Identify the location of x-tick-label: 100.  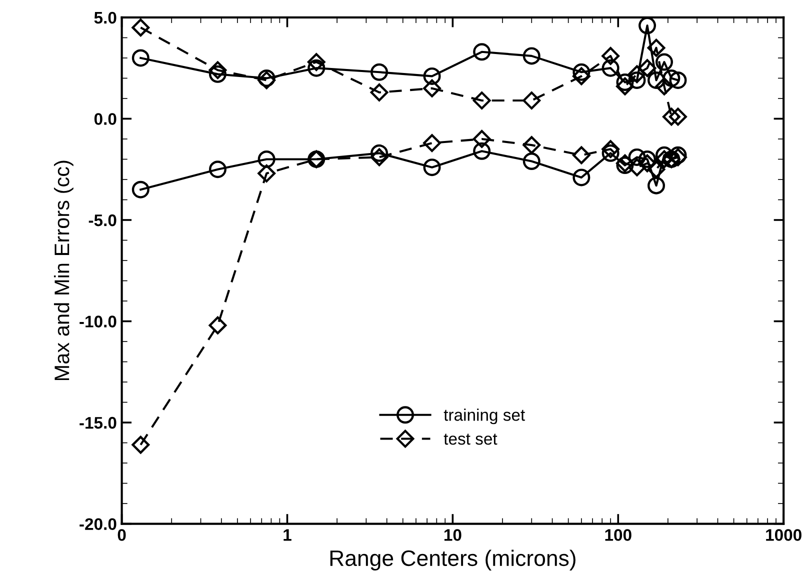
(618, 535).